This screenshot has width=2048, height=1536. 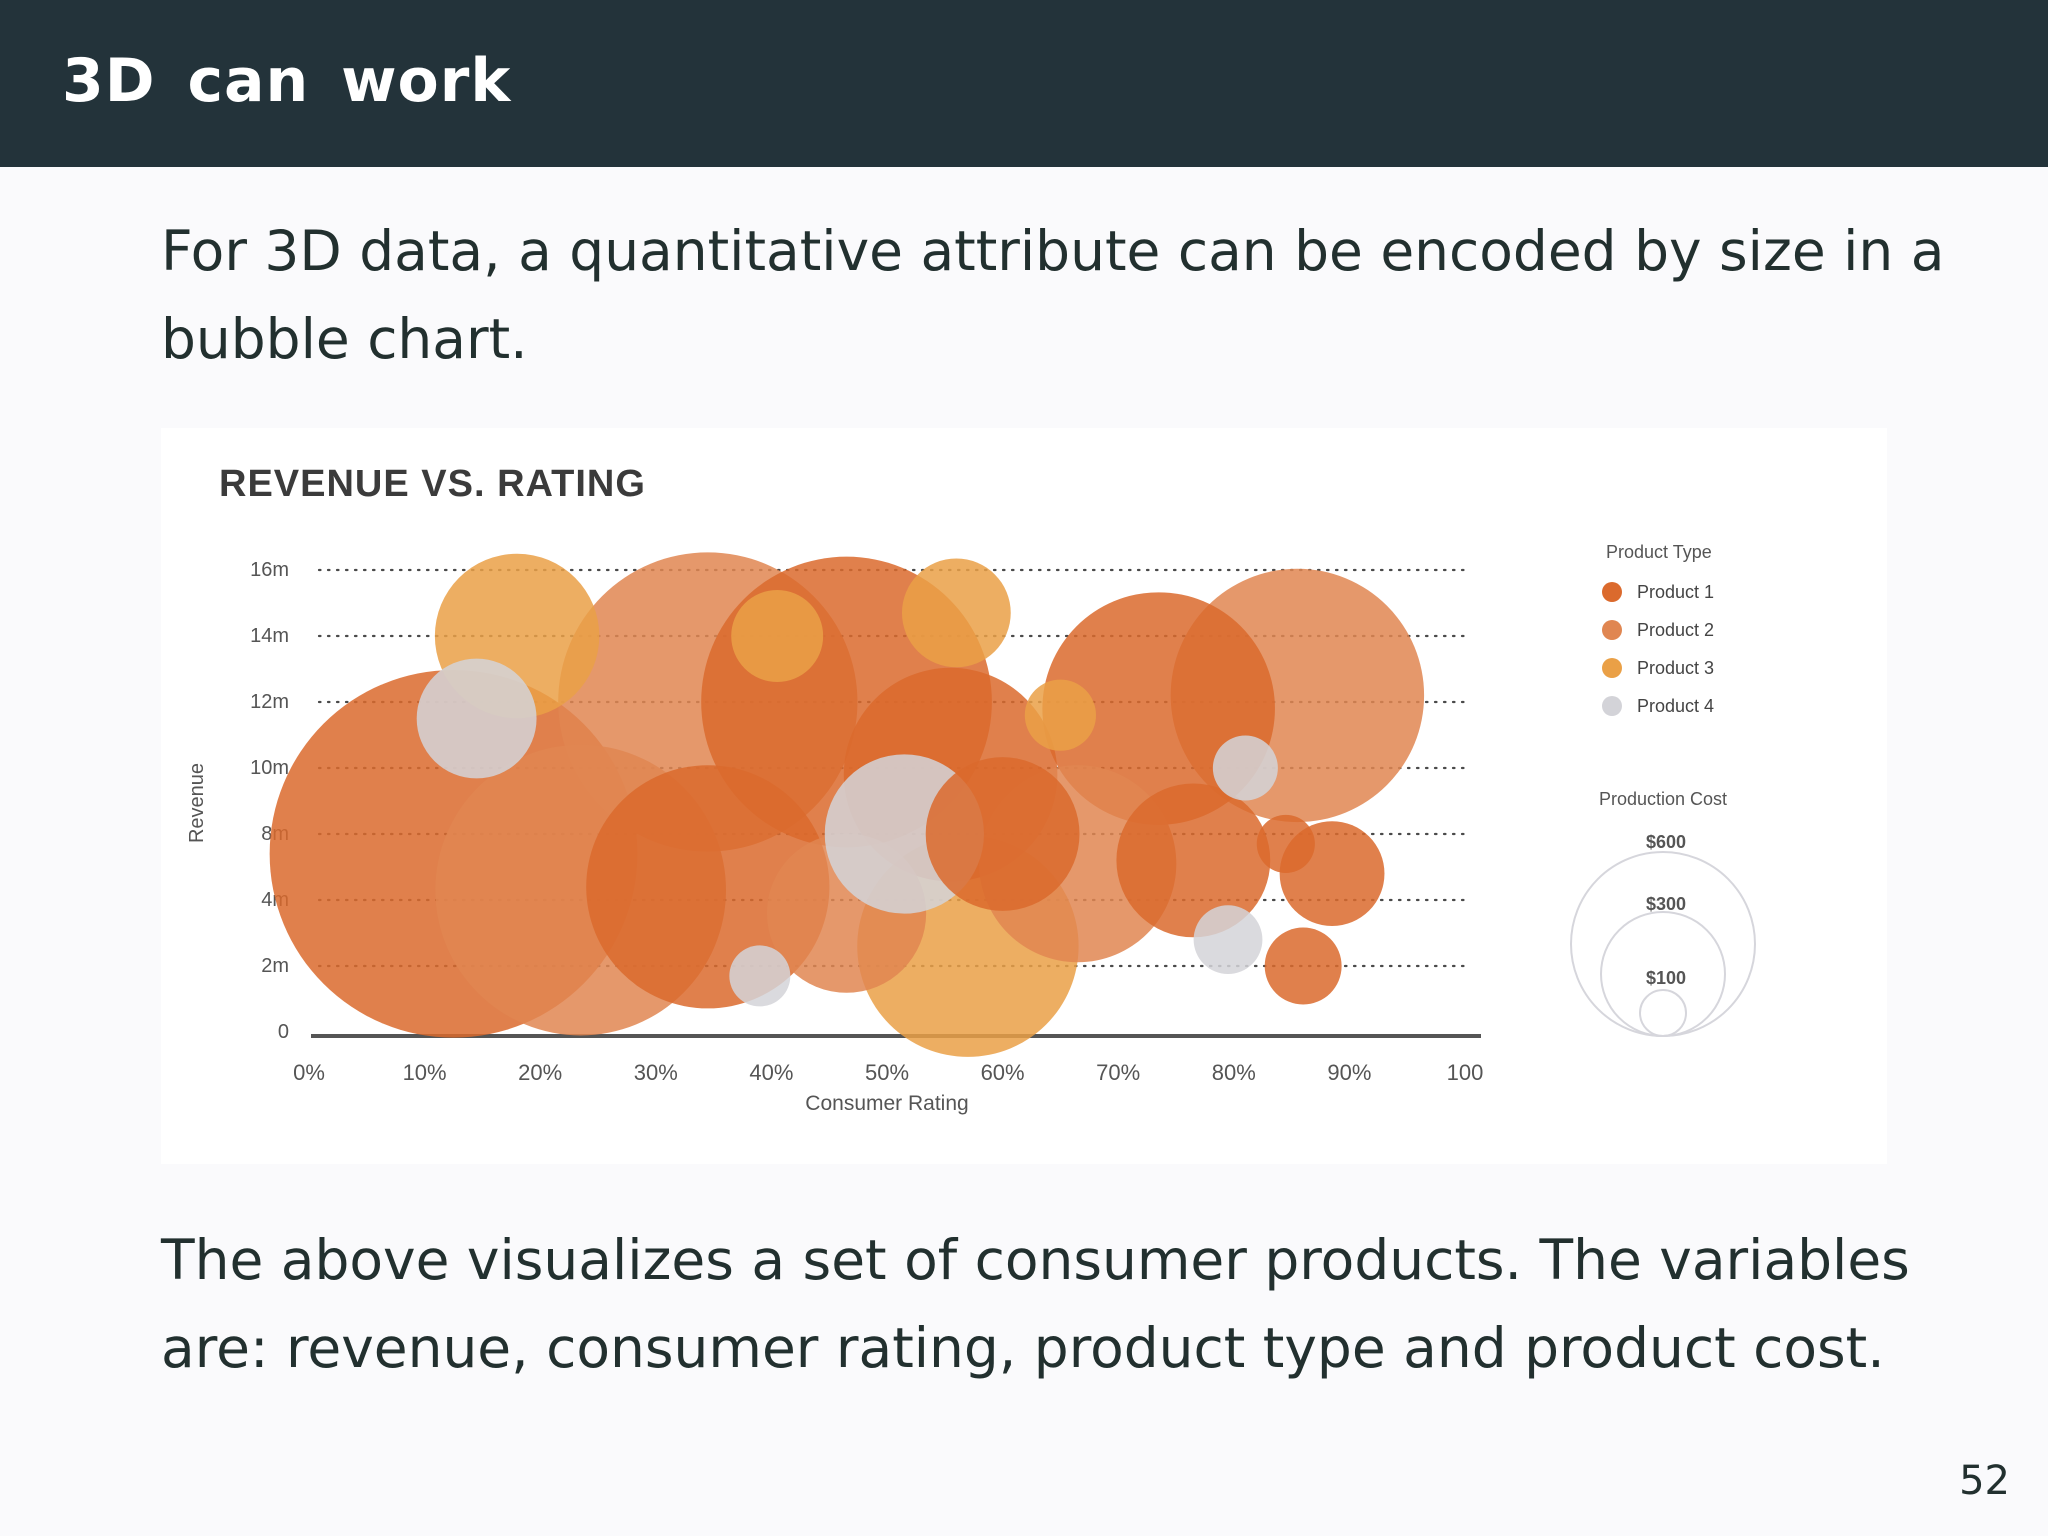 I want to click on legend-label: Product 4, so click(x=1675, y=706).